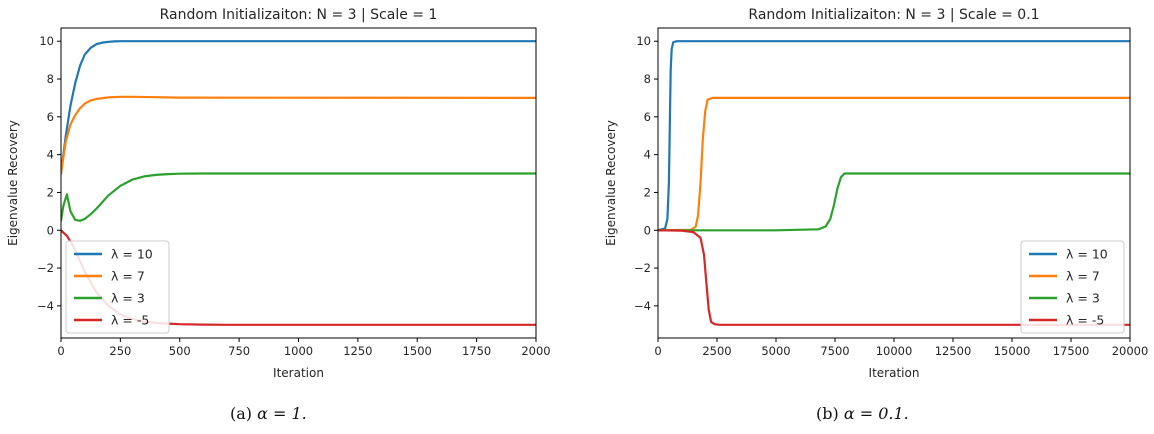 This screenshot has height=434, width=1154. I want to click on caption-a: (a) α = 1., so click(268, 413).